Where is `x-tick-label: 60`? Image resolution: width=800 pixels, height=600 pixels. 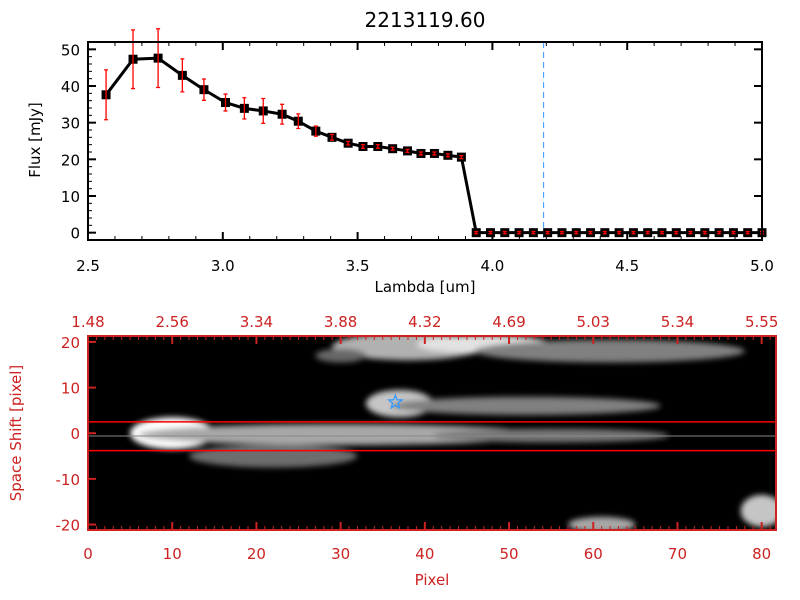 x-tick-label: 60 is located at coordinates (593, 554).